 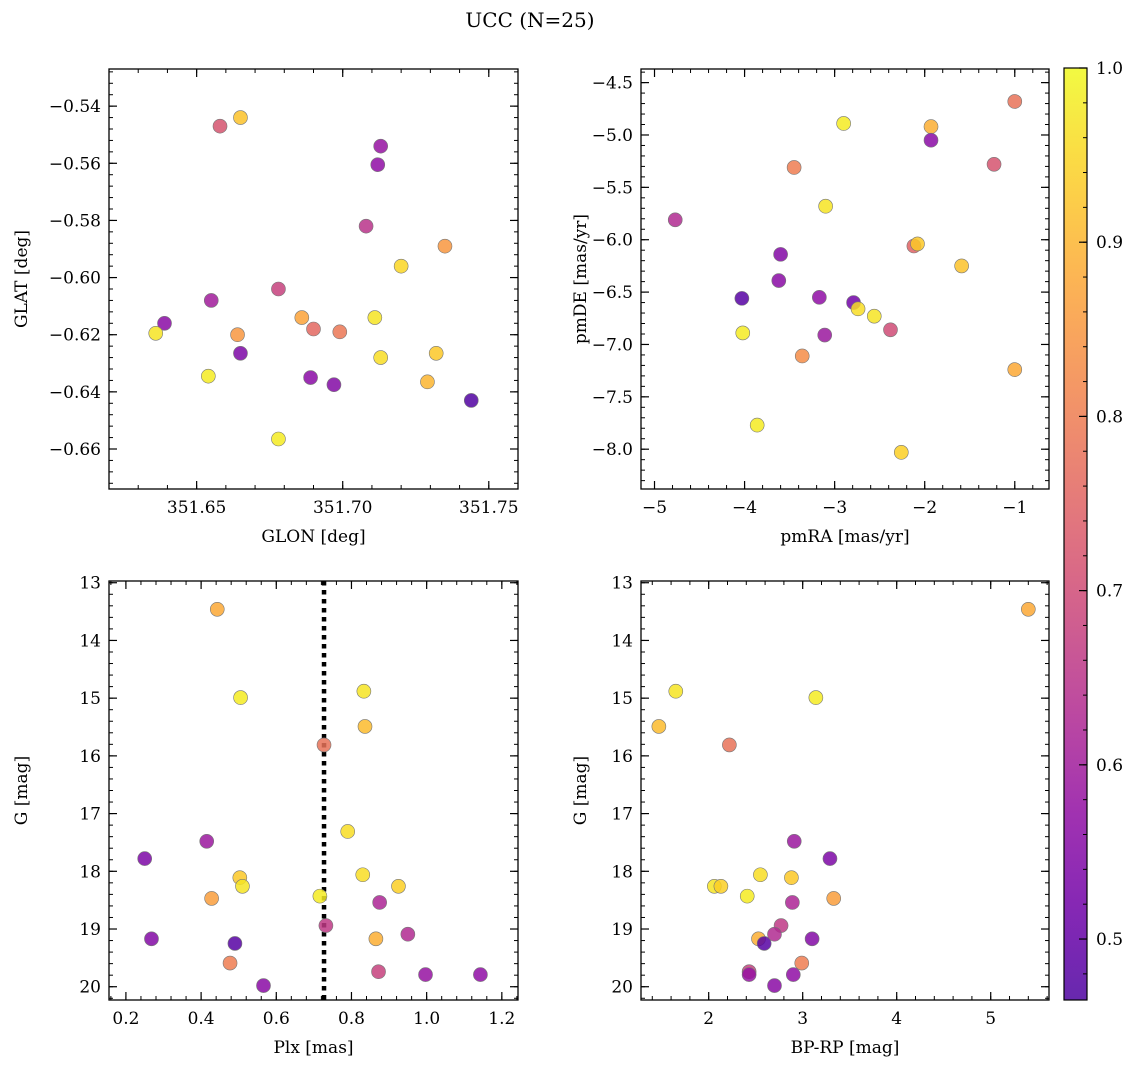 I want to click on x-tick-label: 0.2, so click(x=125, y=1019).